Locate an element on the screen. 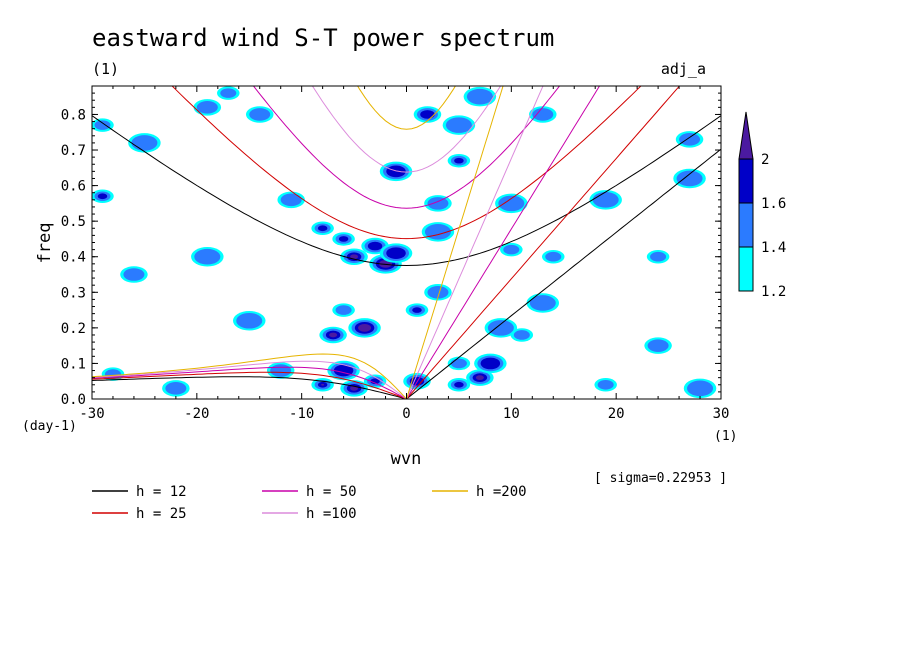  y-axis-unit: (day-1) is located at coordinates (49, 426).